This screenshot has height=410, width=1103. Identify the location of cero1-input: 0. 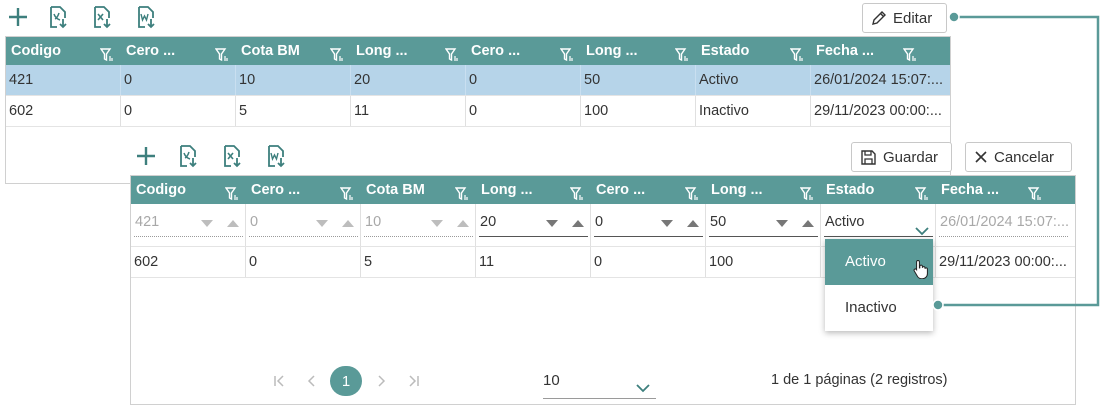
(303, 222).